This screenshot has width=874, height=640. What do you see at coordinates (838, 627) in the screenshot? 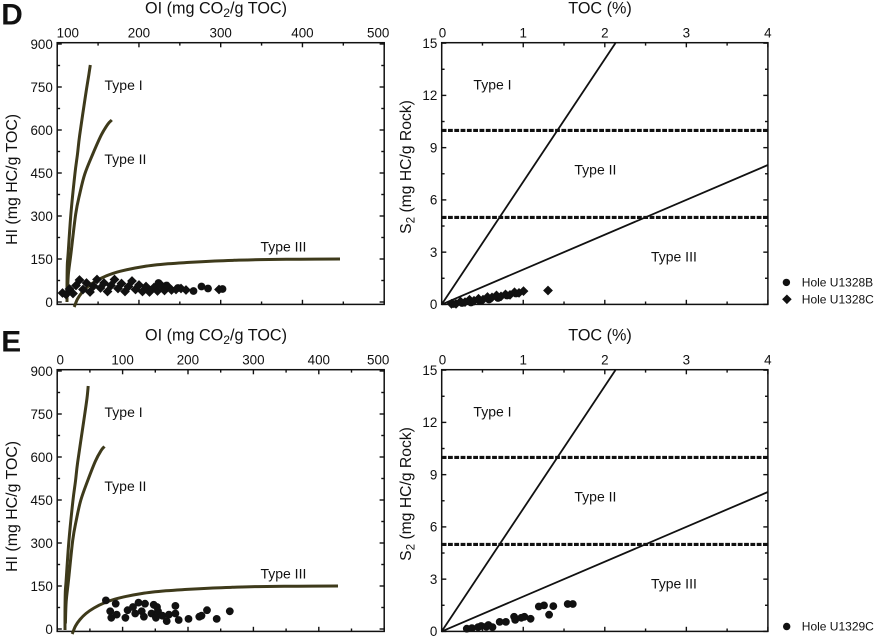
I see `svg-text: Hole U1329C` at bounding box center [838, 627].